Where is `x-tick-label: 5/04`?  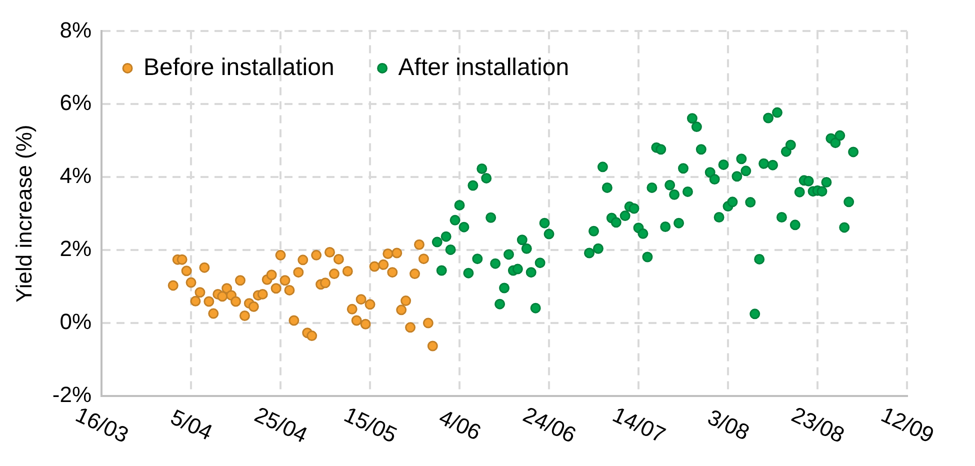 x-tick-label: 5/04 is located at coordinates (191, 425).